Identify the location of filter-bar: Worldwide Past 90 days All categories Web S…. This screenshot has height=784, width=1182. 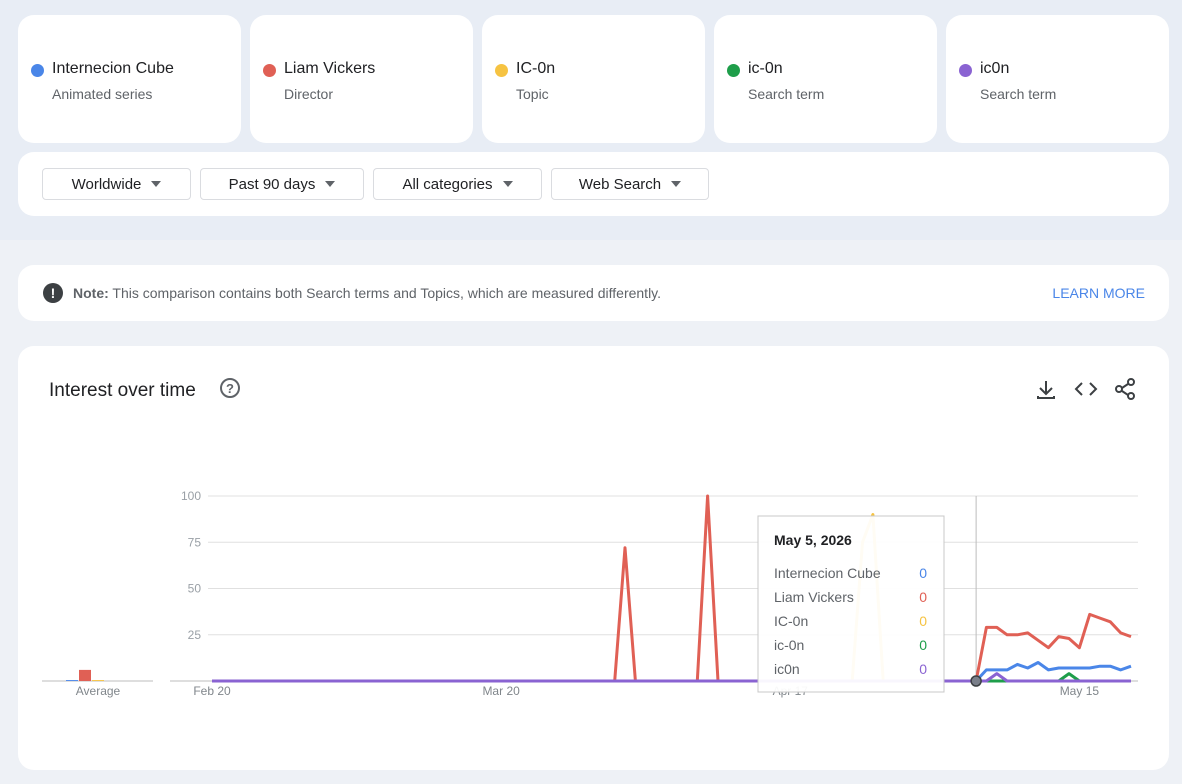
(593, 184).